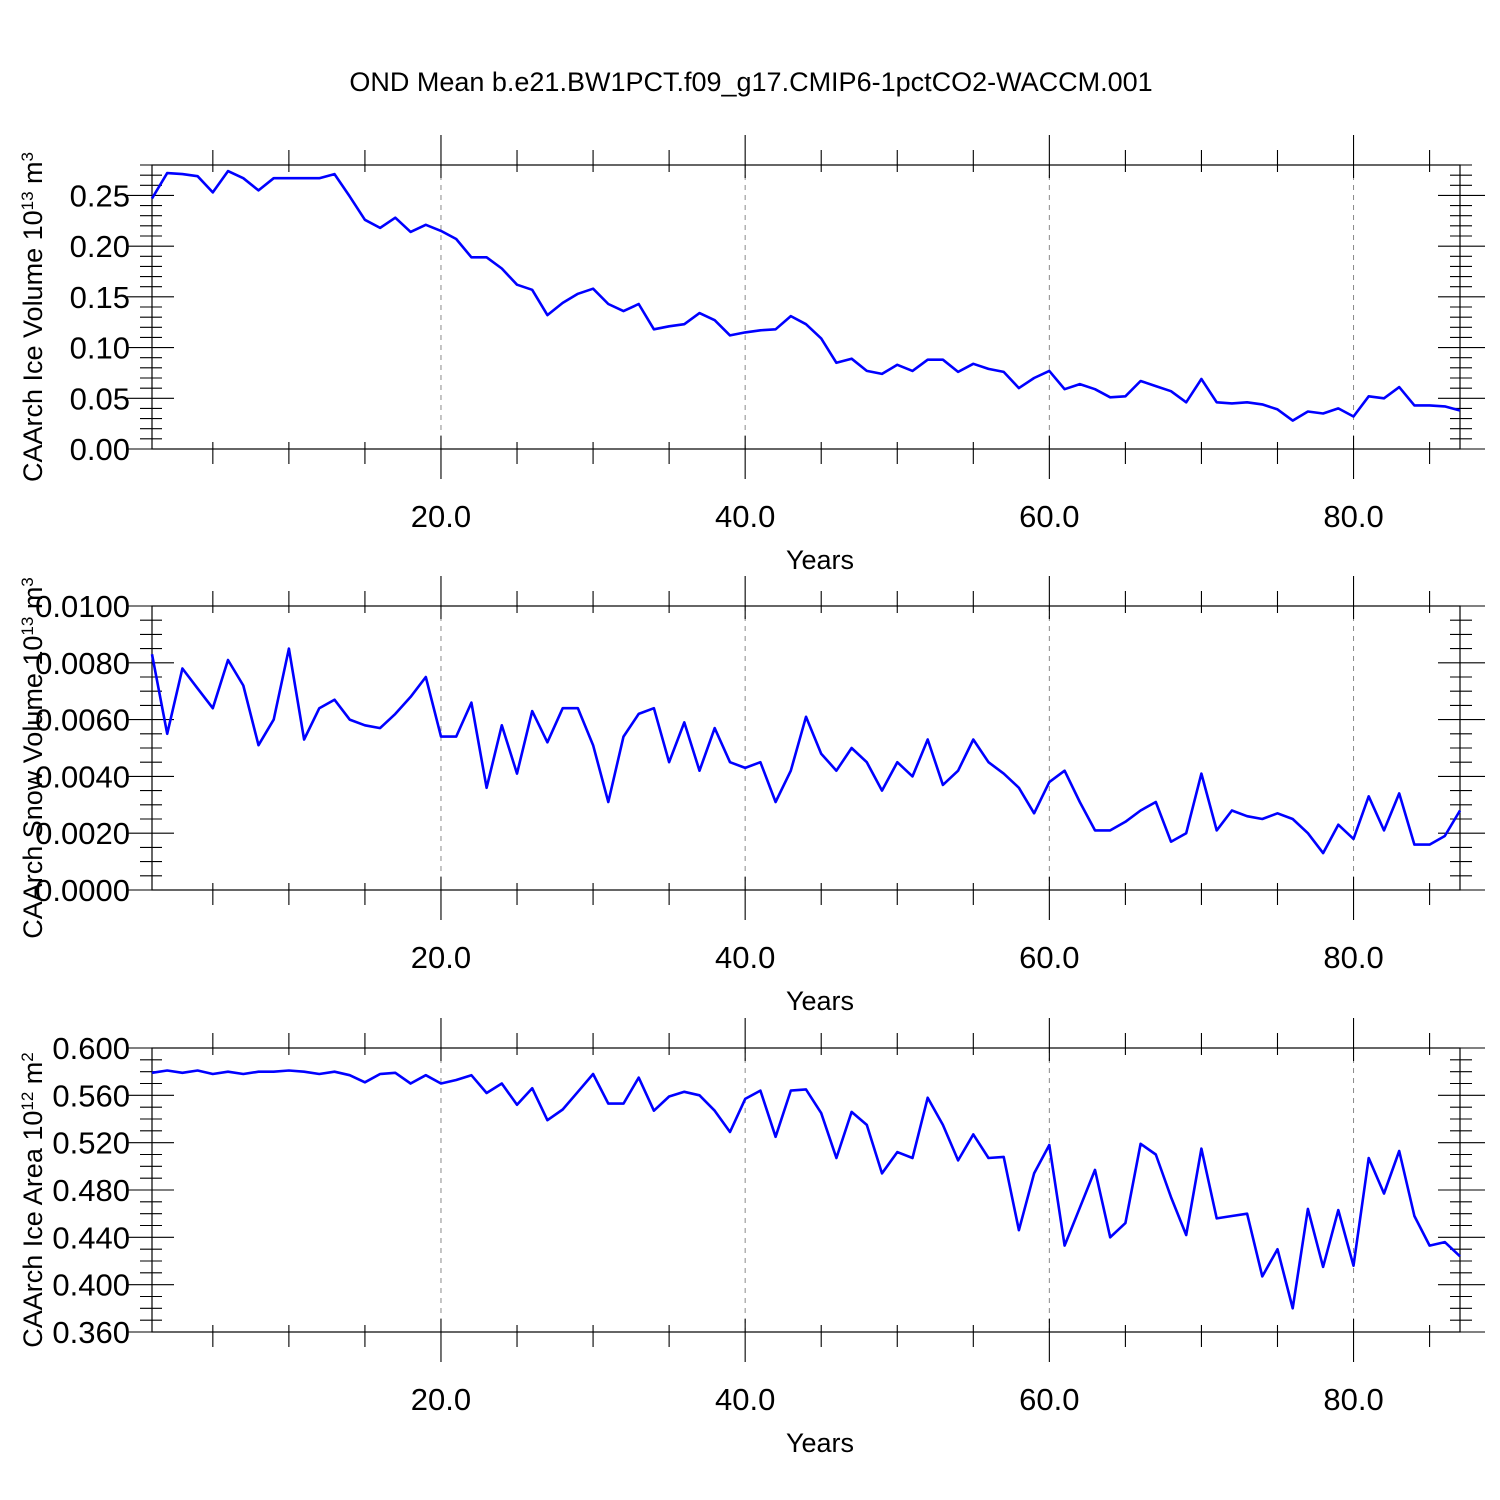 The image size is (1500, 1500). I want to click on series-line-ice-area, so click(806, 1189).